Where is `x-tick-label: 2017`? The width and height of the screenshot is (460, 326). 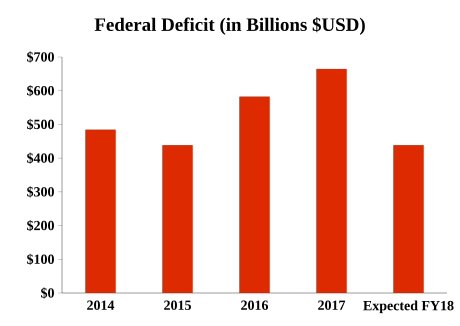
x-tick-label: 2017 is located at coordinates (332, 305).